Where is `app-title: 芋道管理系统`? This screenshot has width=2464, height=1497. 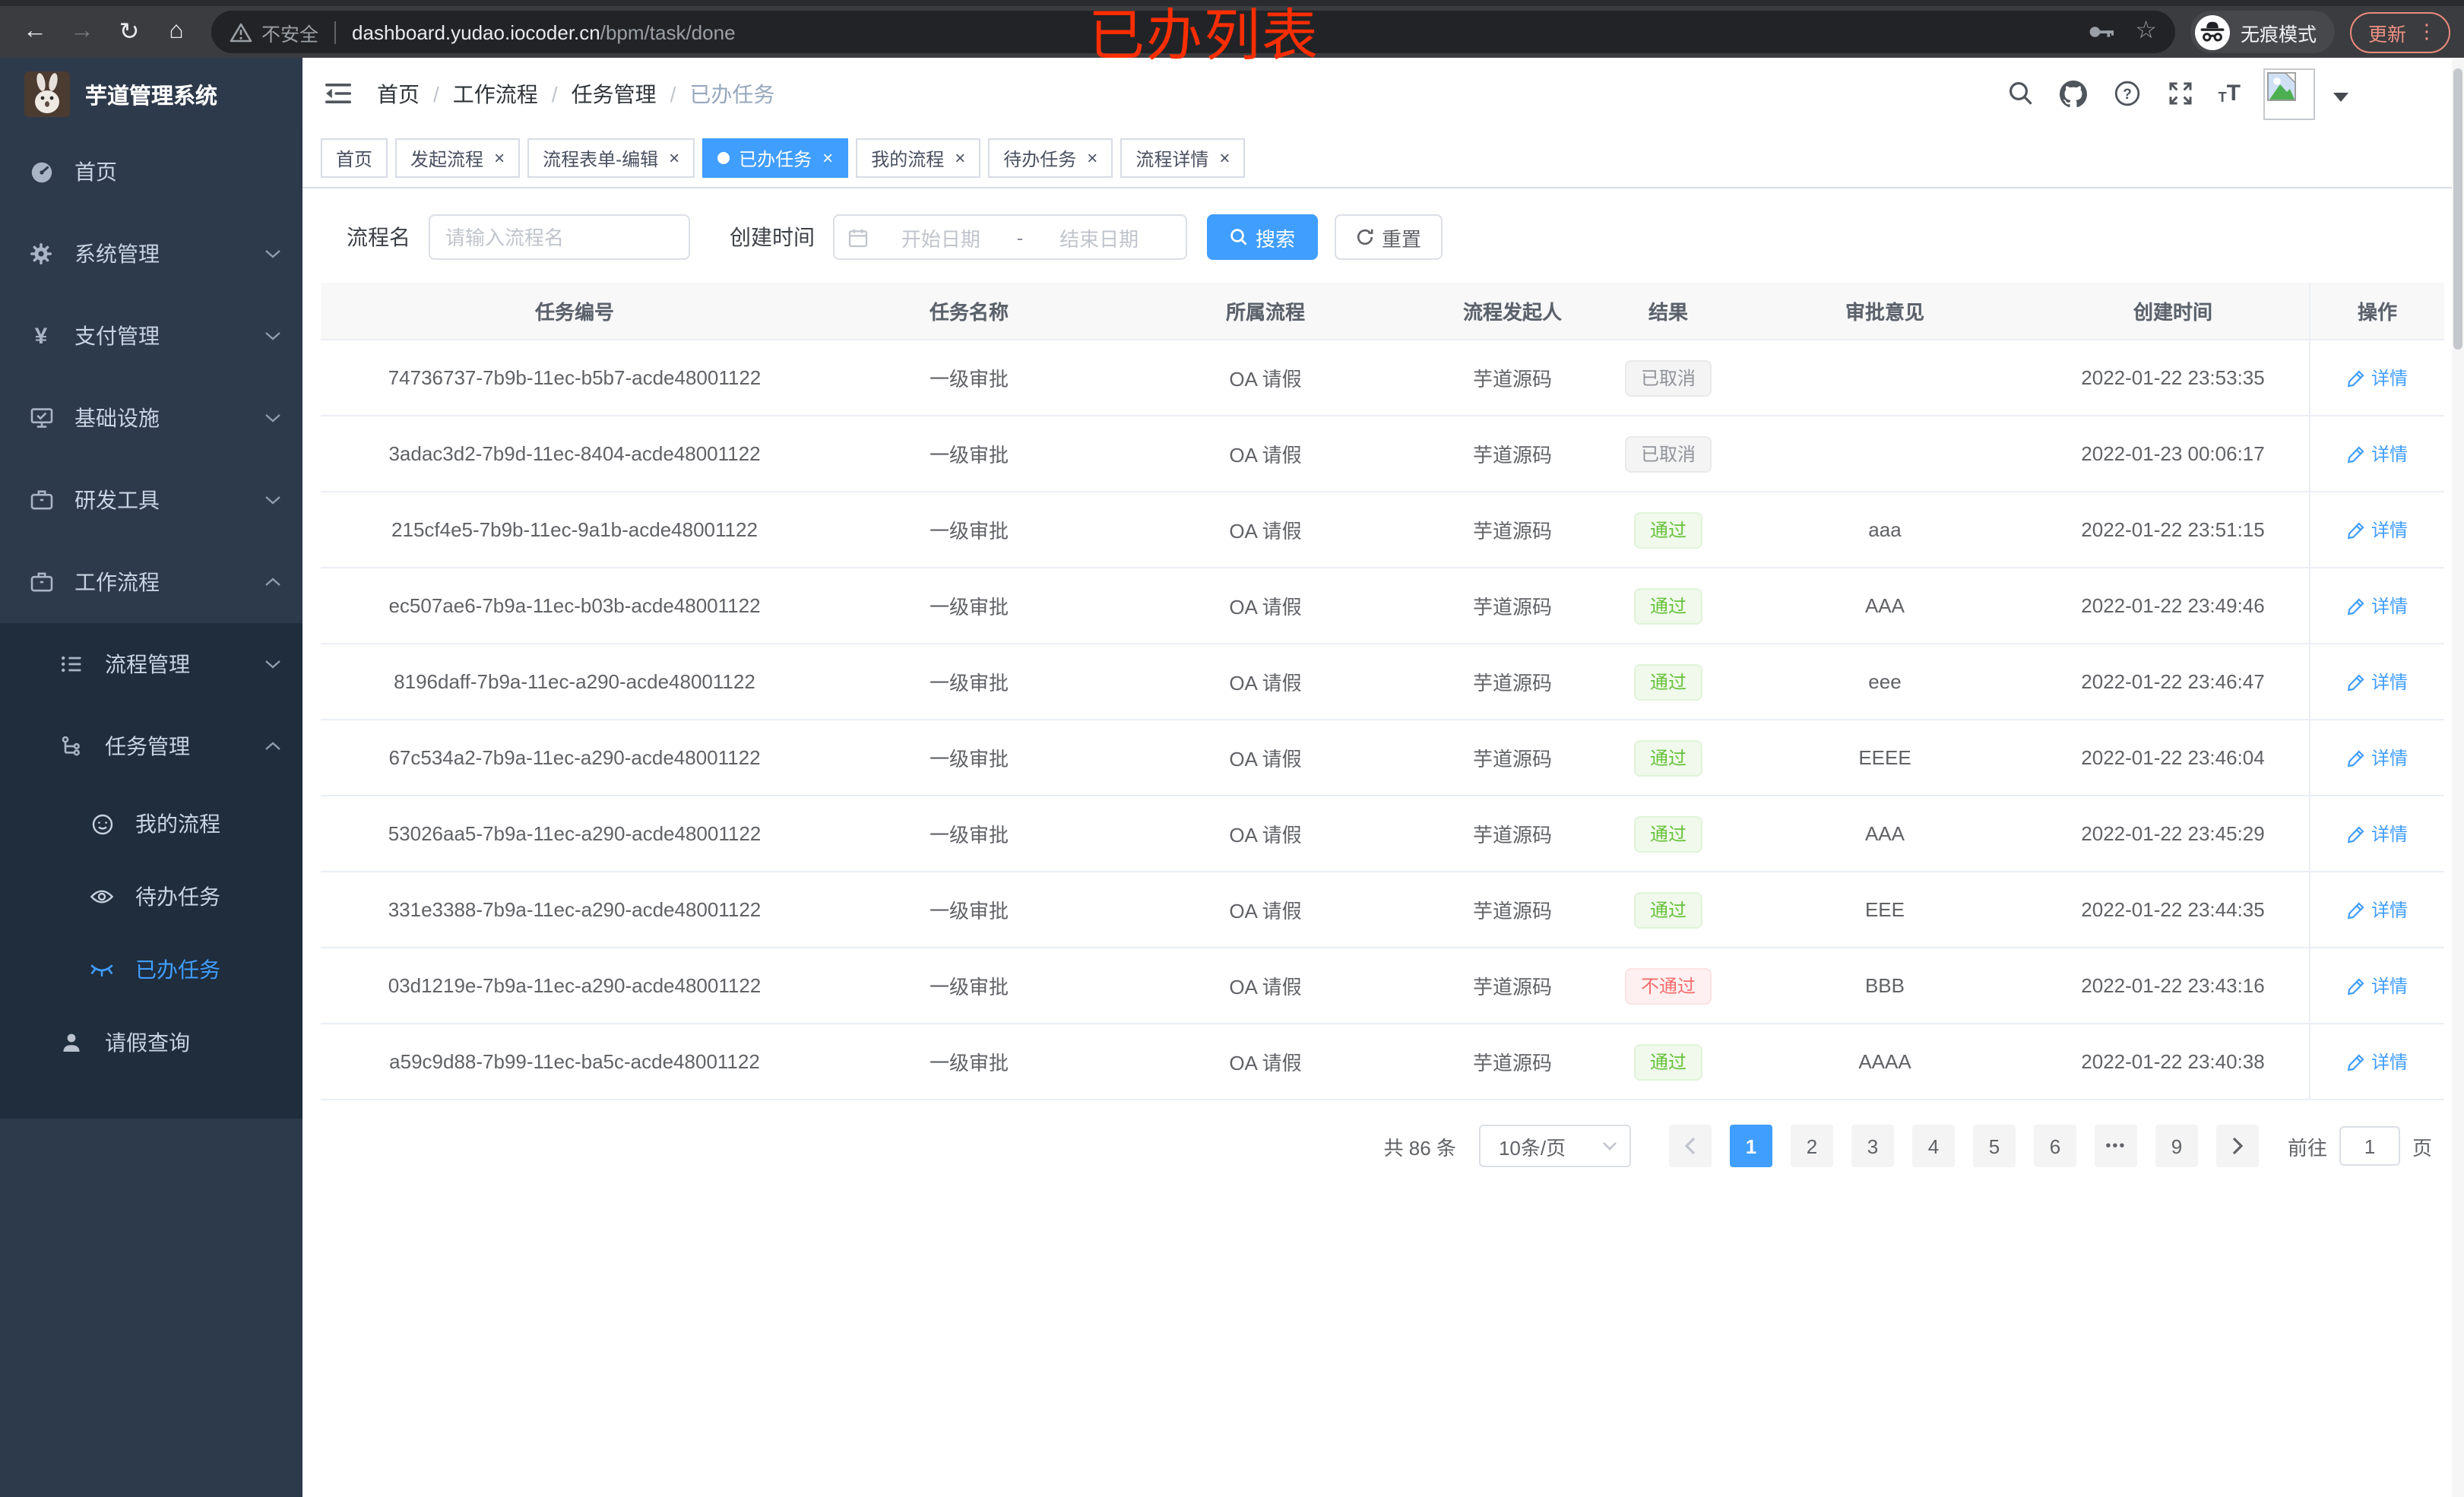 app-title: 芋道管理系统 is located at coordinates (151, 96).